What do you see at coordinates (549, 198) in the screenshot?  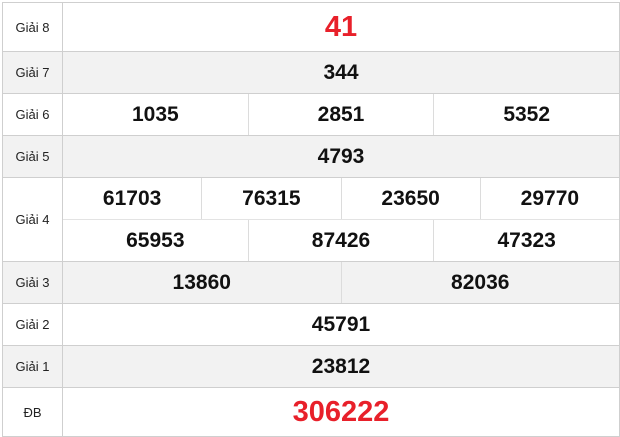 I see `prize-number: 29770` at bounding box center [549, 198].